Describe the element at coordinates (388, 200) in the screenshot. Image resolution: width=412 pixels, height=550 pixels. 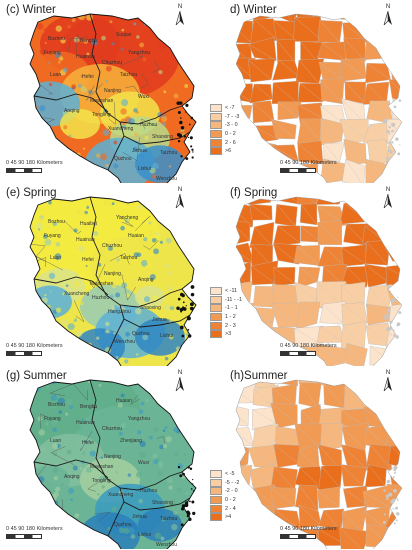
I see `north-arrow-icon: N` at that location.